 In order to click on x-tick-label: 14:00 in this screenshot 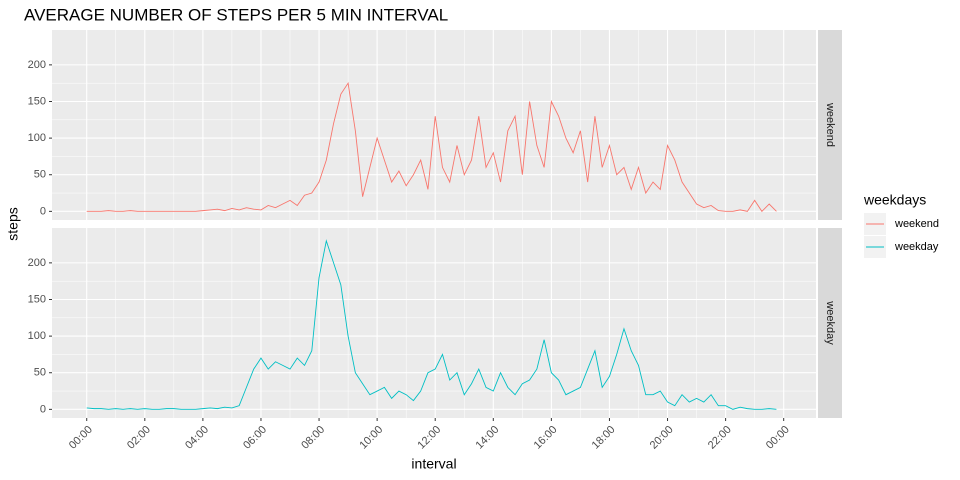, I will do `click(488, 438)`.